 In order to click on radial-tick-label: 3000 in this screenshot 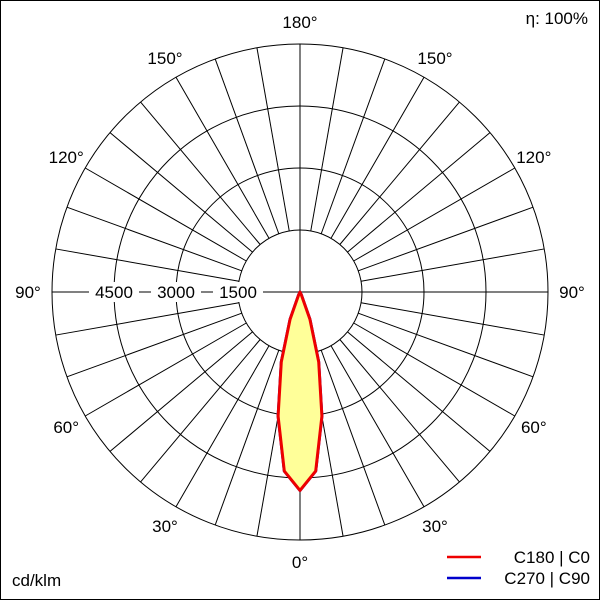, I will do `click(176, 292)`.